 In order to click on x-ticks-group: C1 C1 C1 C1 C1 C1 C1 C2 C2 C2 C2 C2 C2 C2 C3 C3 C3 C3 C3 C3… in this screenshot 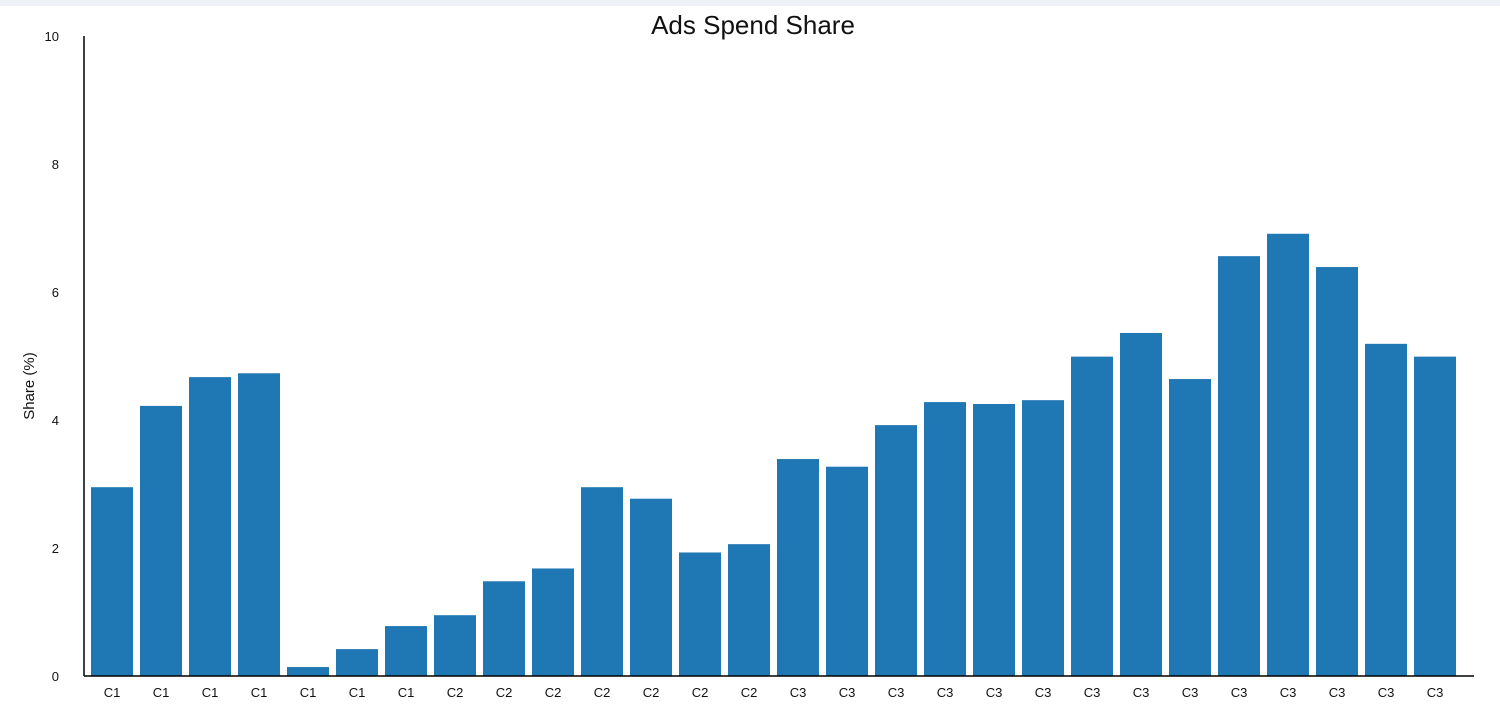, I will do `click(774, 692)`.